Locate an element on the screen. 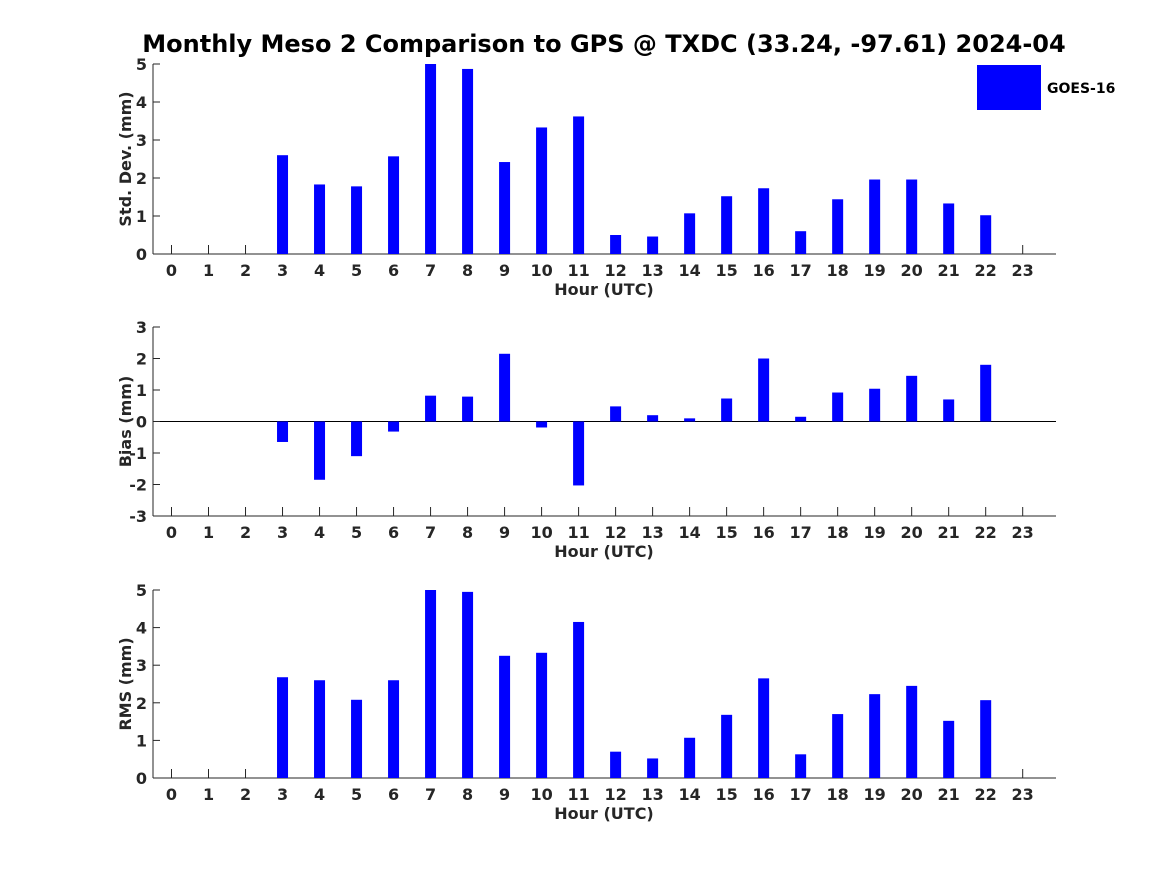  y-tick-label: -2 is located at coordinates (138, 485).